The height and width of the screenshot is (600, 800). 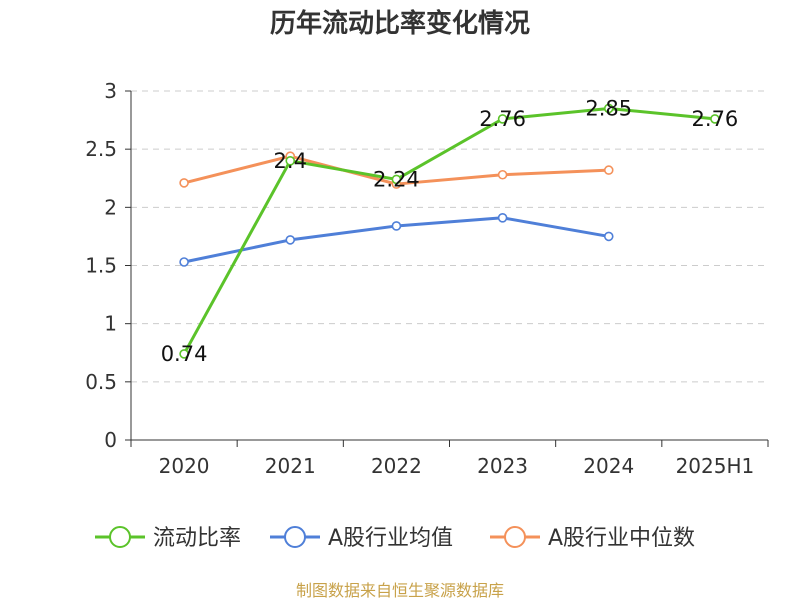 What do you see at coordinates (608, 466) in the screenshot?
I see `x-tick-label: 2024` at bounding box center [608, 466].